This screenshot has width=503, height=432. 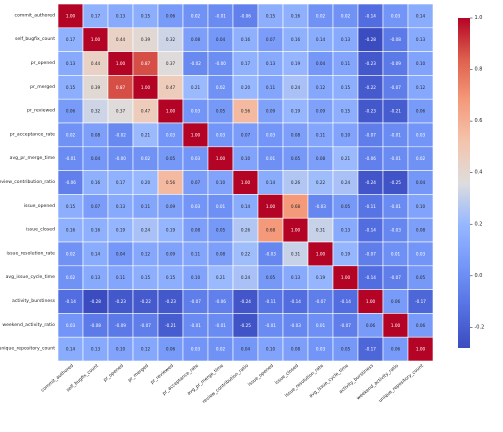 I want to click on cell-value-label: -0.24, so click(x=370, y=182).